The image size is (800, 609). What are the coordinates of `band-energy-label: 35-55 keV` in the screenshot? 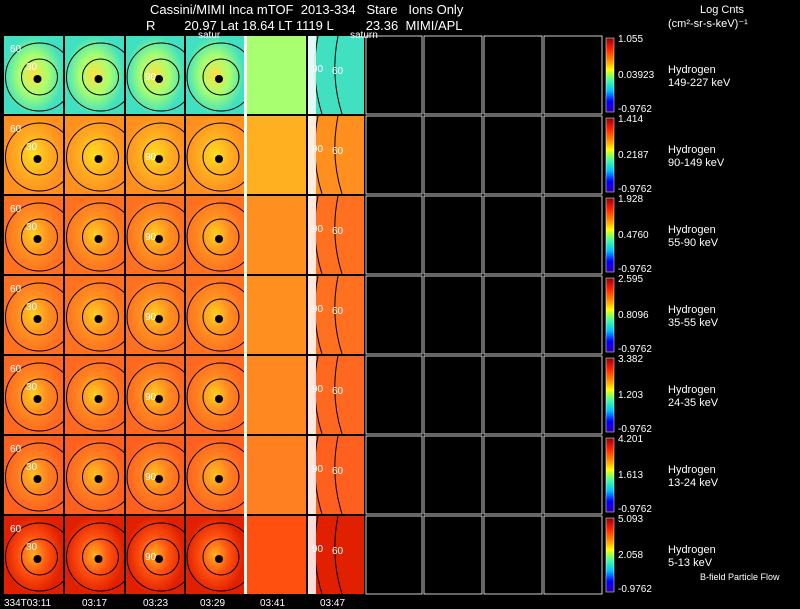 It's located at (693, 323).